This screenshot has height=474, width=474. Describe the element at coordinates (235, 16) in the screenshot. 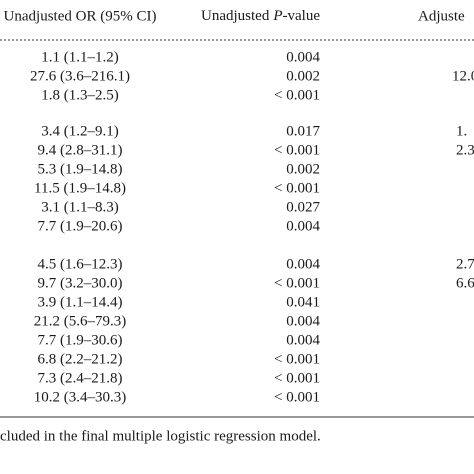

I see `header-p-text: Unadjusted` at that location.